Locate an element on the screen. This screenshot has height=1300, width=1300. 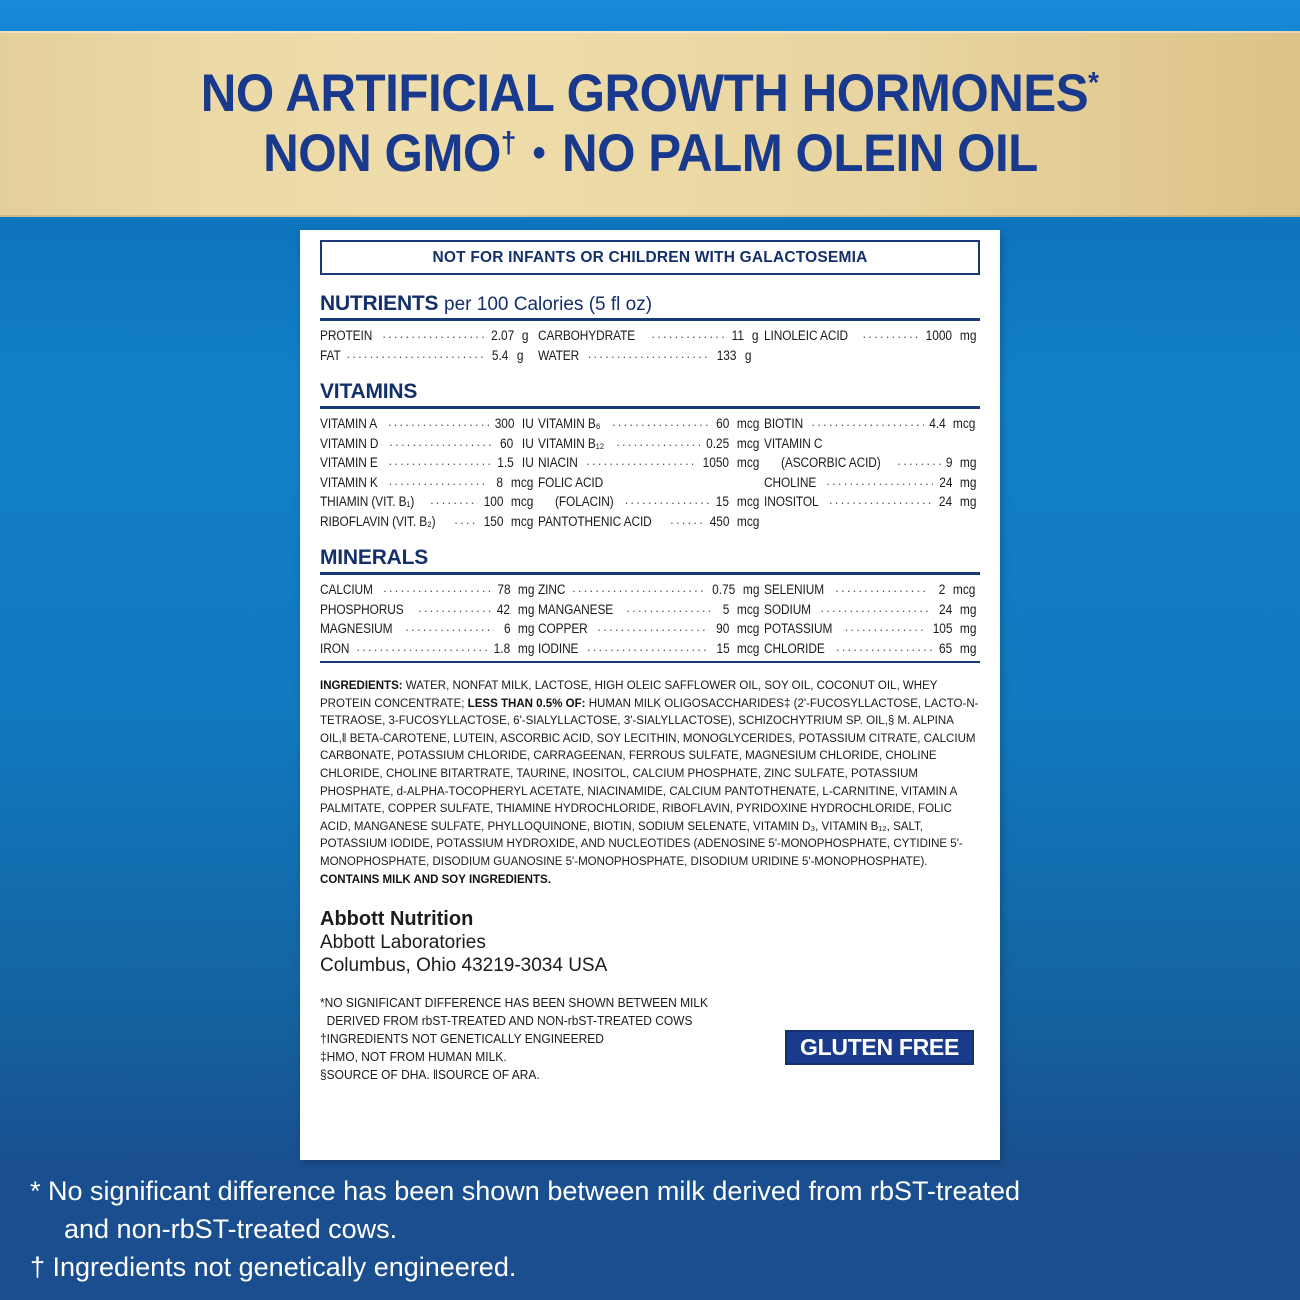
nutrient-name: VITAMIN E is located at coordinates (349, 462).